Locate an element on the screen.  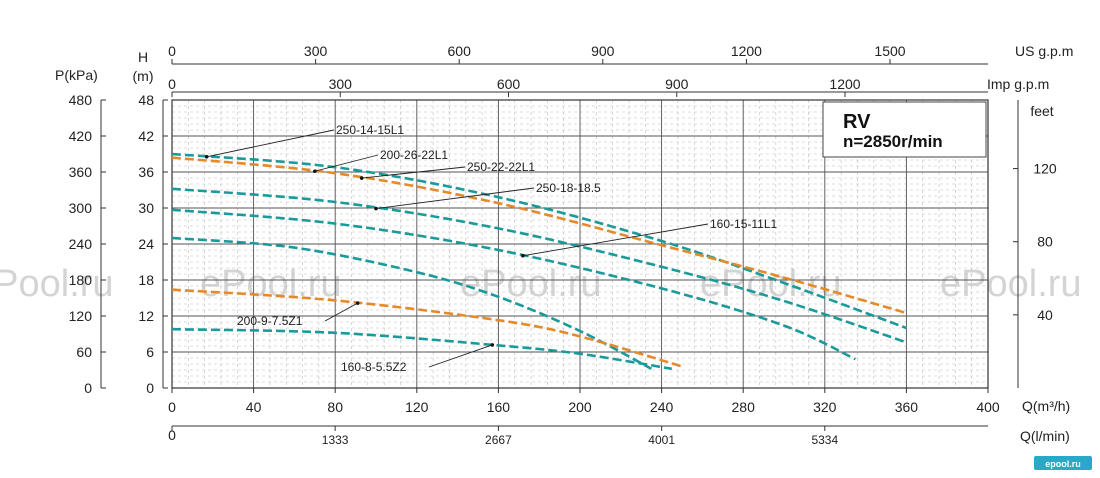
h-tick-label: 24 is located at coordinates (146, 244).